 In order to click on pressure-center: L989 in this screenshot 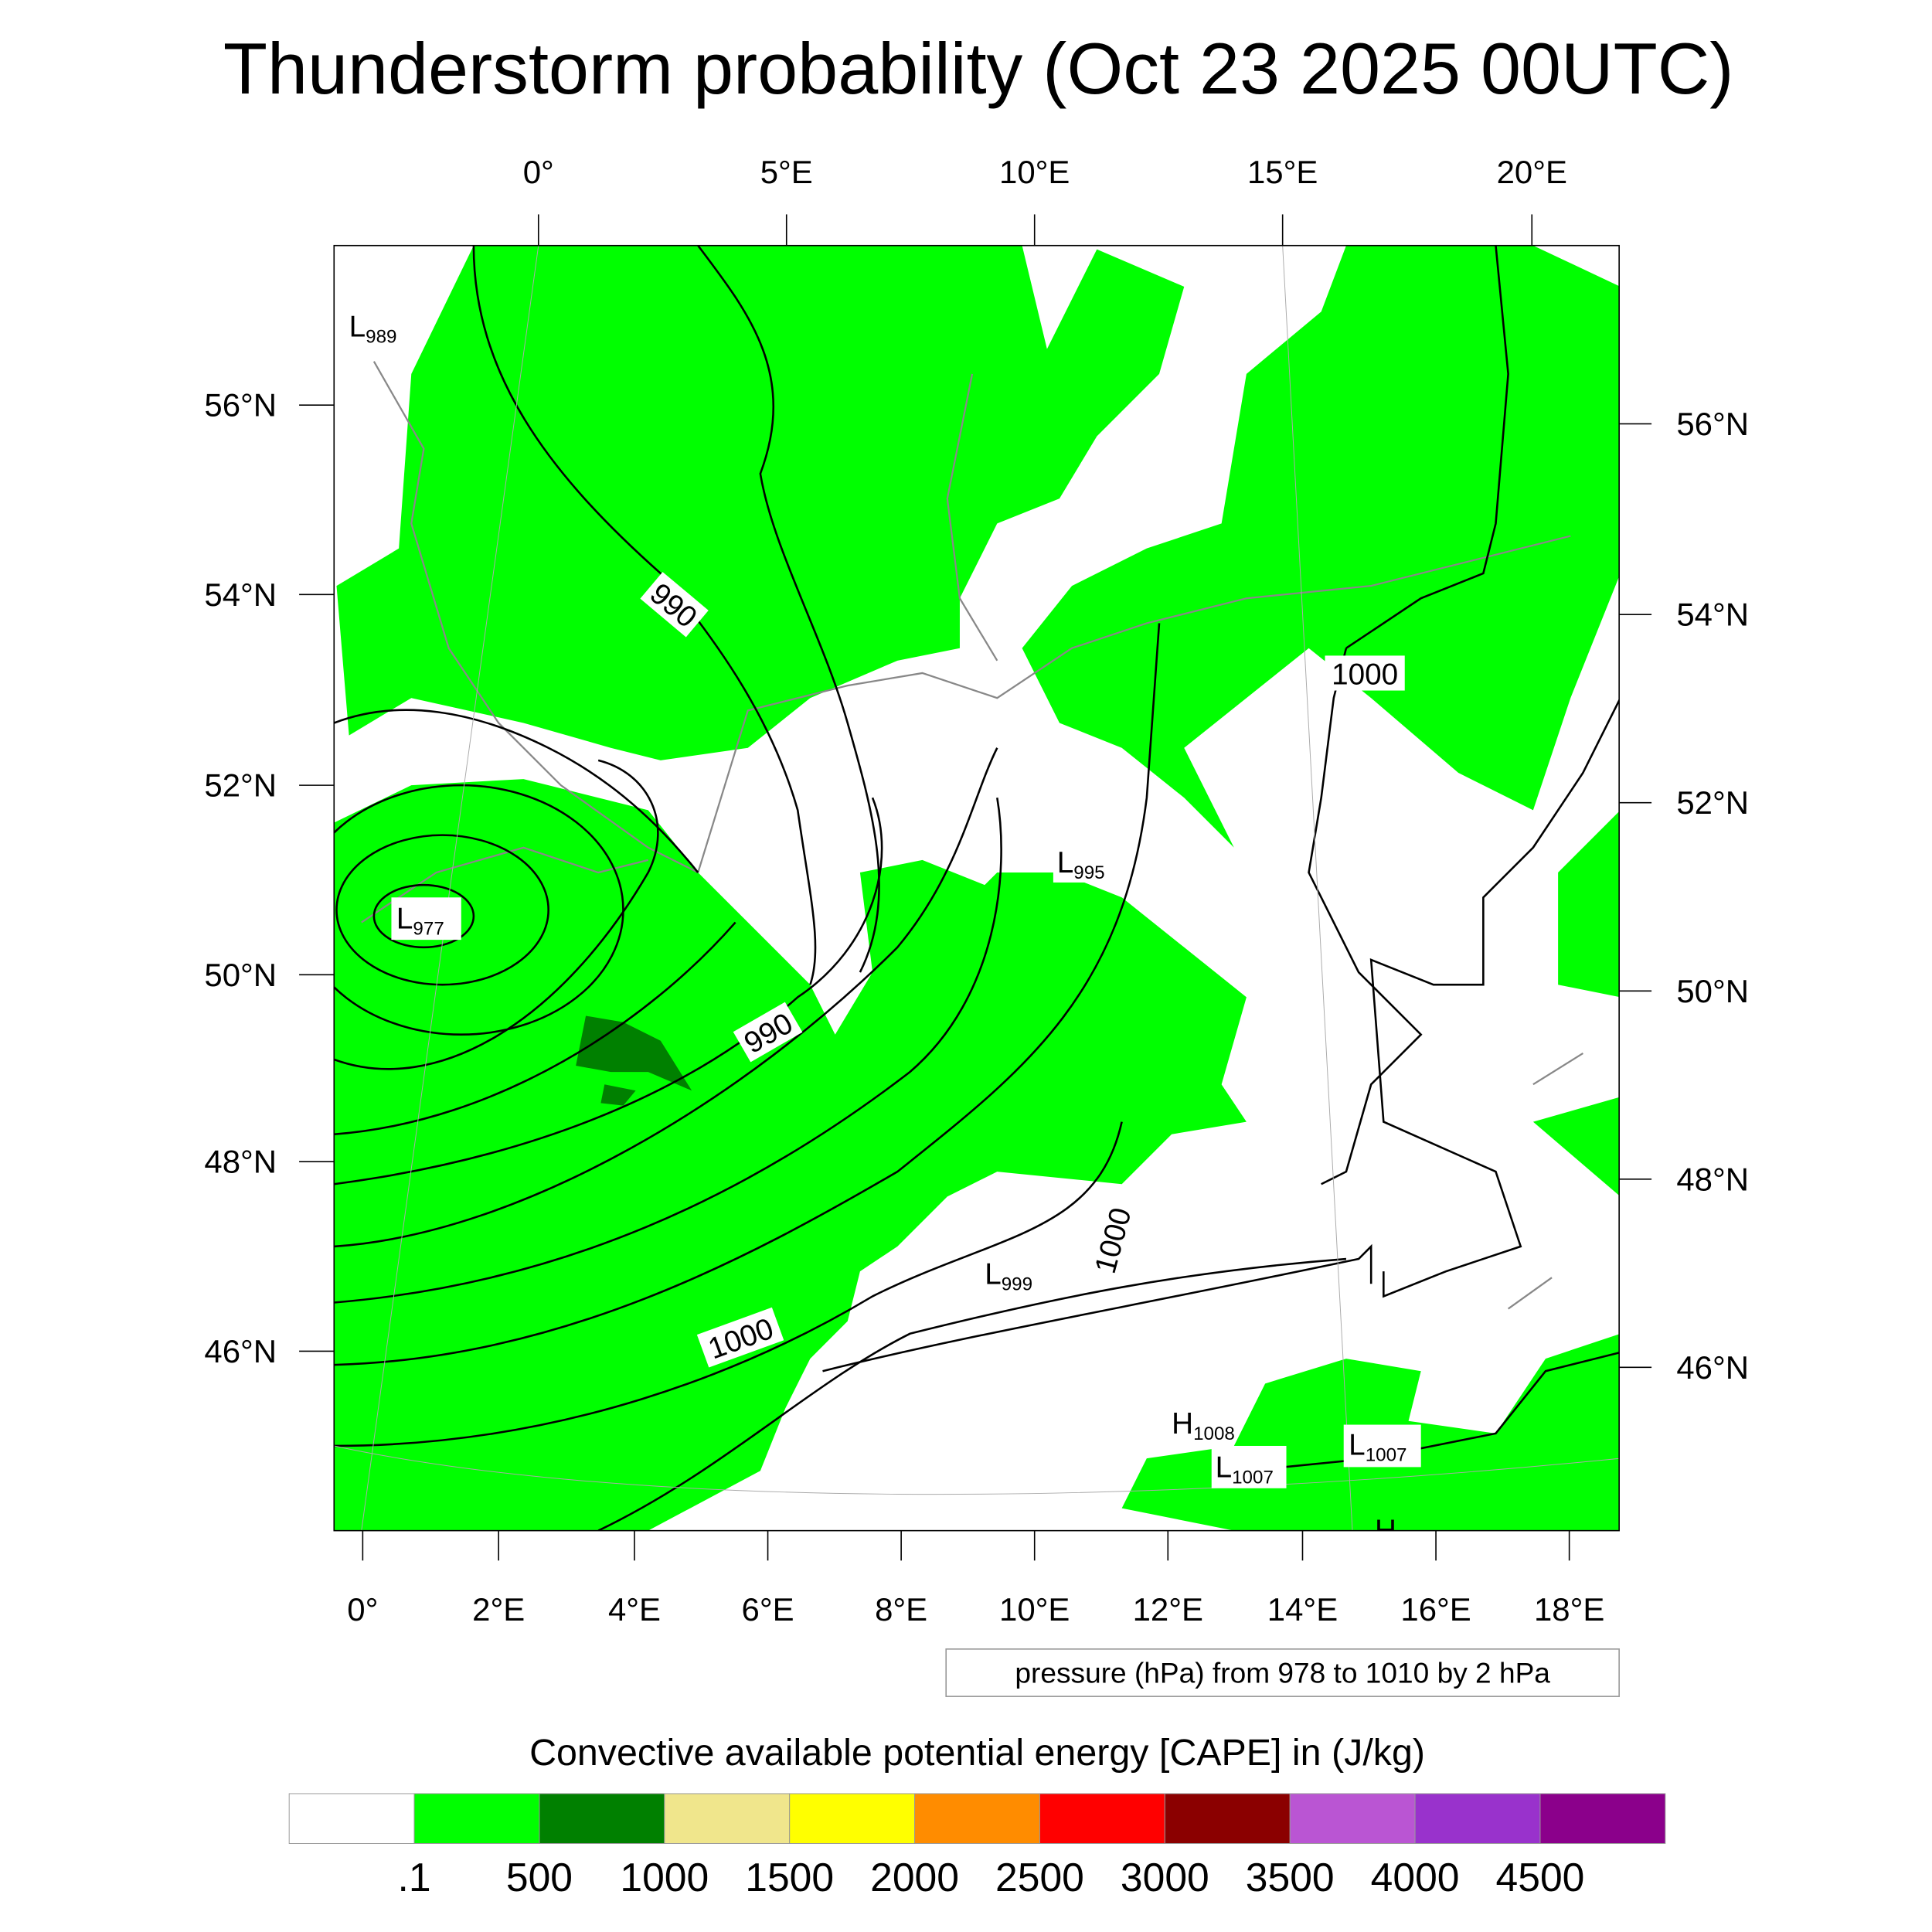, I will do `click(373, 328)`.